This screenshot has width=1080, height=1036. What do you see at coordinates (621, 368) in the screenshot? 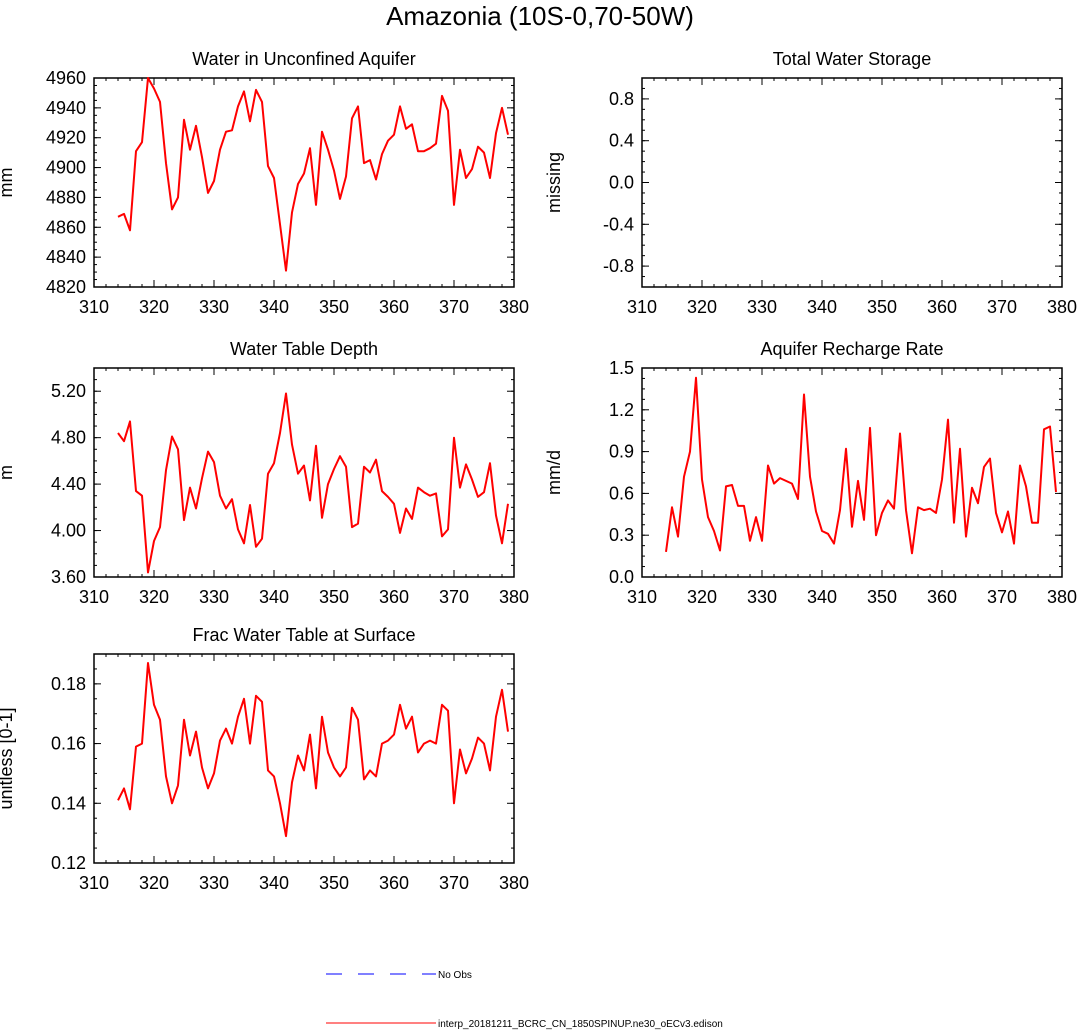
I see `y-tick-label: 1.5` at bounding box center [621, 368].